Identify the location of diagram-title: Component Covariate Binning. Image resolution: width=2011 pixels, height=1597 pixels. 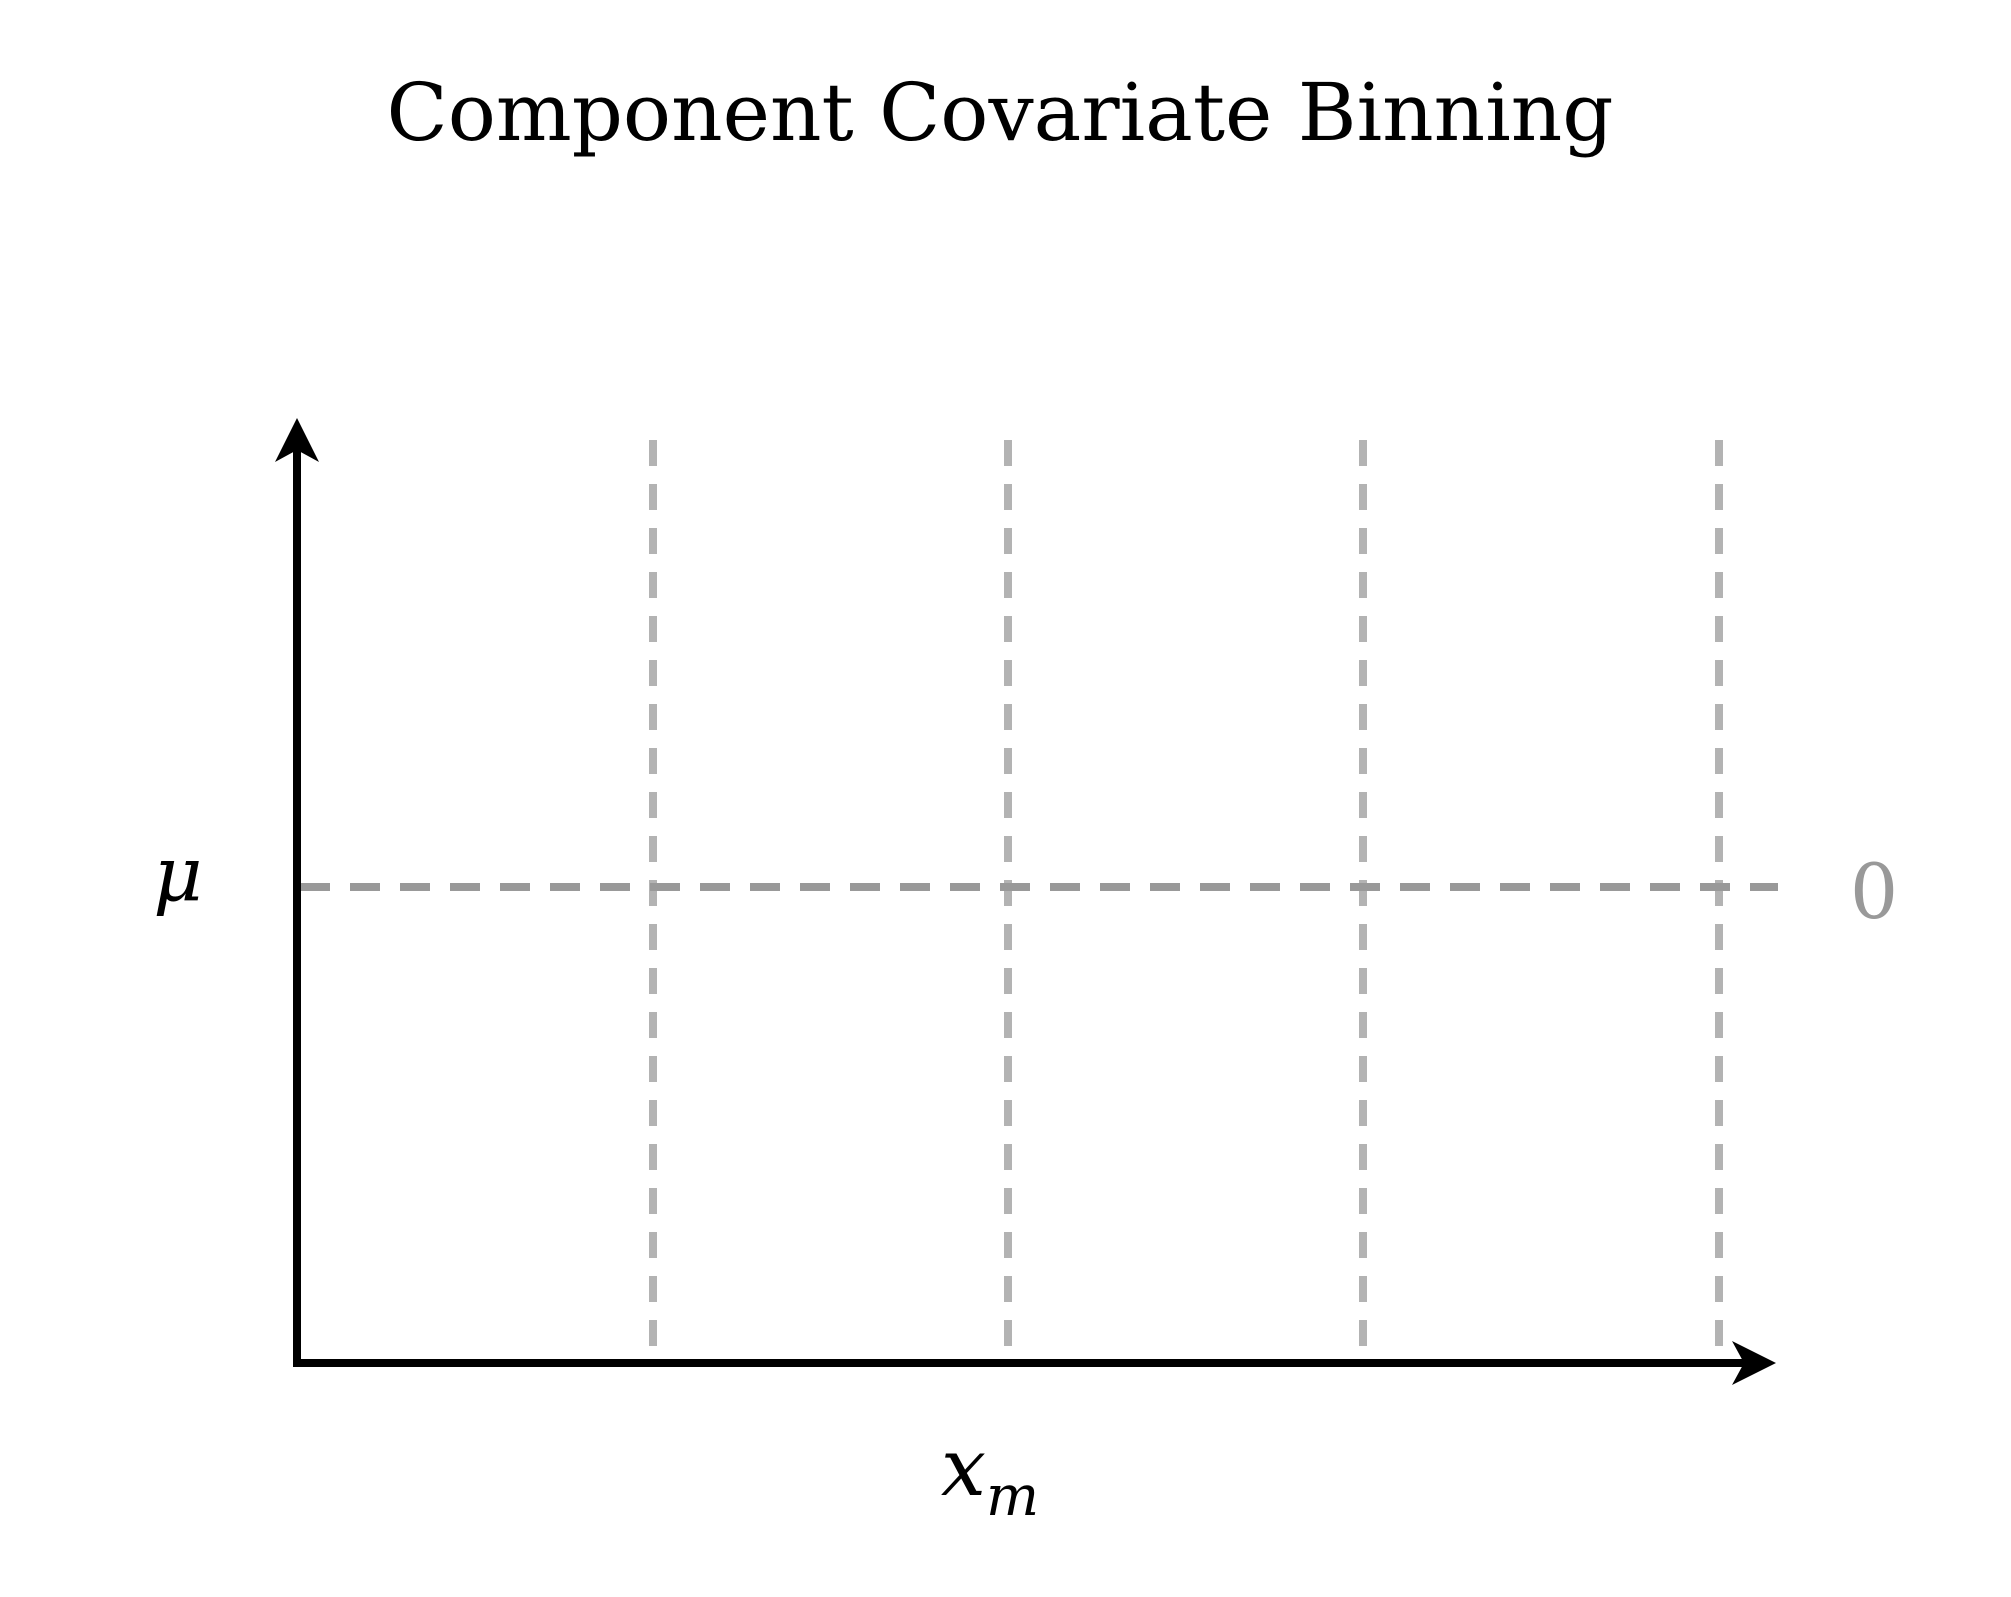
(999, 112).